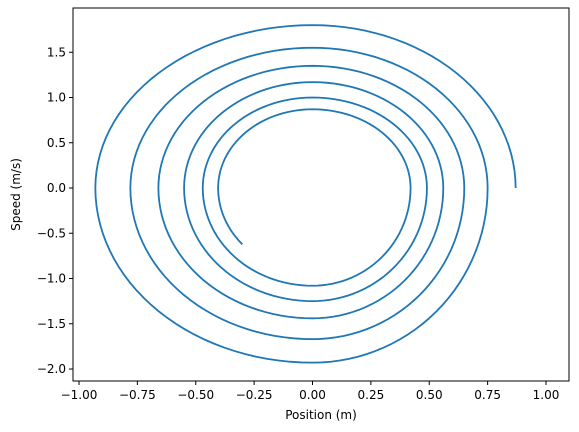 The width and height of the screenshot is (579, 432). Describe the element at coordinates (56, 188) in the screenshot. I see `y-tick-label: 0.0` at that location.